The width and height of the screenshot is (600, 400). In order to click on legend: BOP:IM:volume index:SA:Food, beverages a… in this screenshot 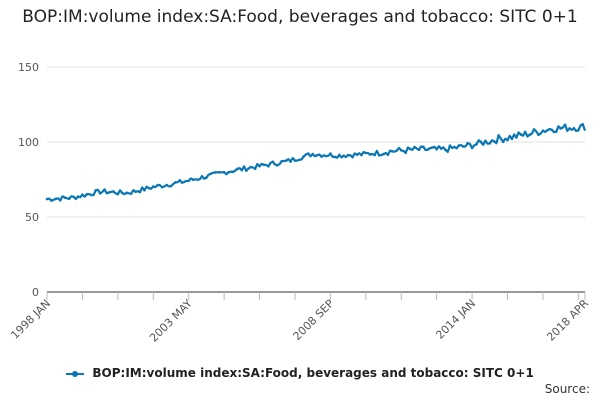, I will do `click(300, 373)`.